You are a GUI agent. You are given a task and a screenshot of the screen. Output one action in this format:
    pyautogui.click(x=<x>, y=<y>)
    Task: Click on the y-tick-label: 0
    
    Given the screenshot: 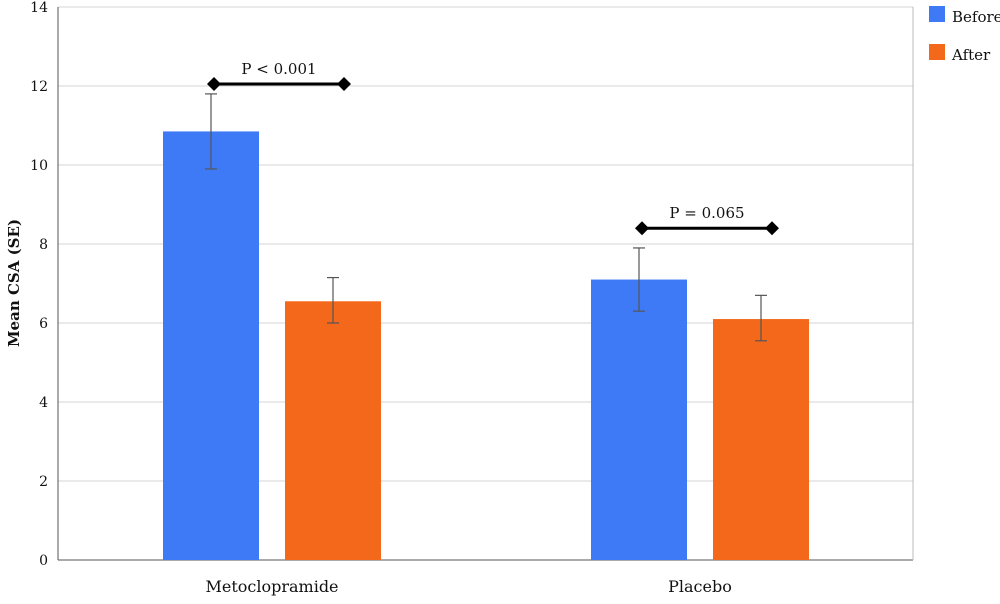 What is the action you would take?
    pyautogui.click(x=43, y=561)
    